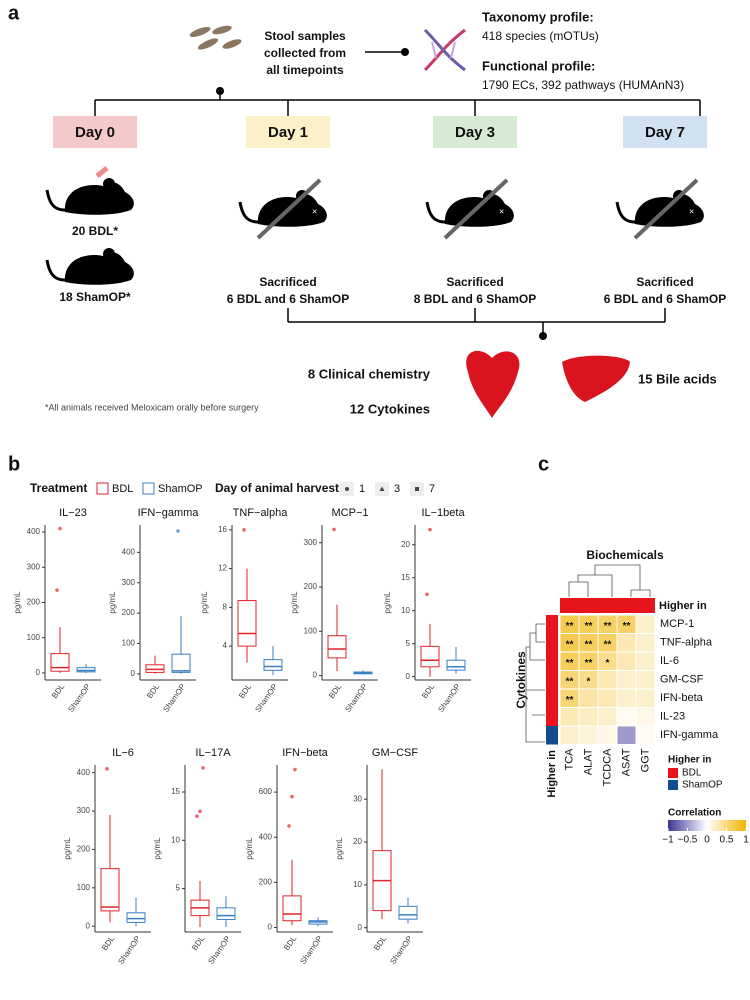  What do you see at coordinates (129, 582) in the screenshot?
I see `y-tick-label: 300` at bounding box center [129, 582].